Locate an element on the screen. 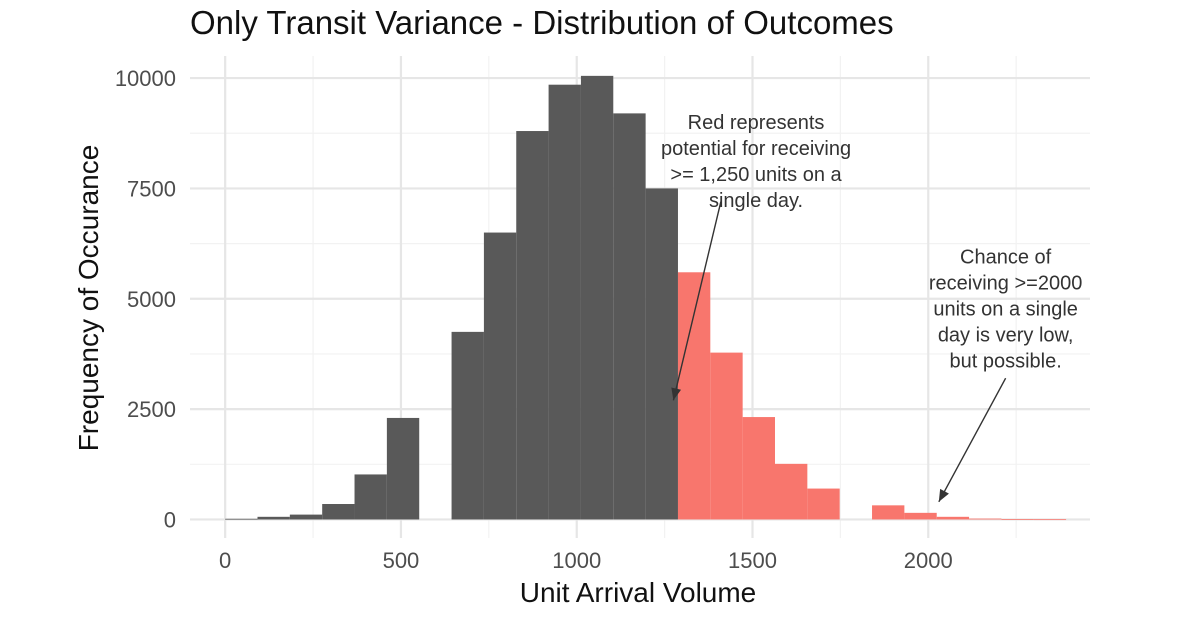 Image resolution: width=1198 pixels, height=624 pixels. y-tick-label: 7500 is located at coordinates (151, 188).